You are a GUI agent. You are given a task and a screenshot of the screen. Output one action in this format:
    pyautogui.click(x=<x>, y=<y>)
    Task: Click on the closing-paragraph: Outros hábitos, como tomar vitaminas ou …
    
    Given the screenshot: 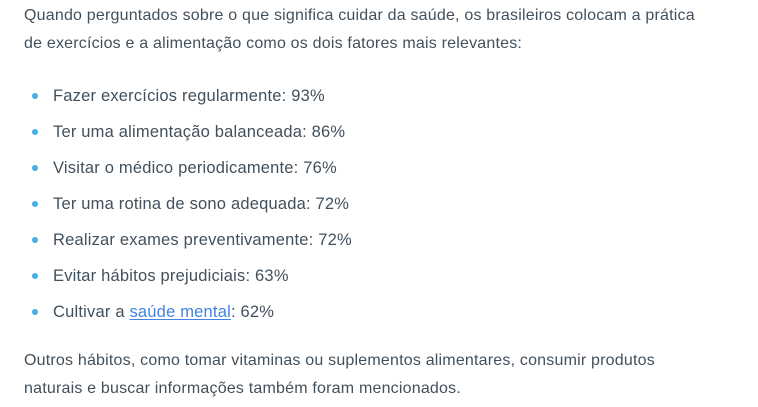 What is the action you would take?
    pyautogui.click(x=339, y=374)
    